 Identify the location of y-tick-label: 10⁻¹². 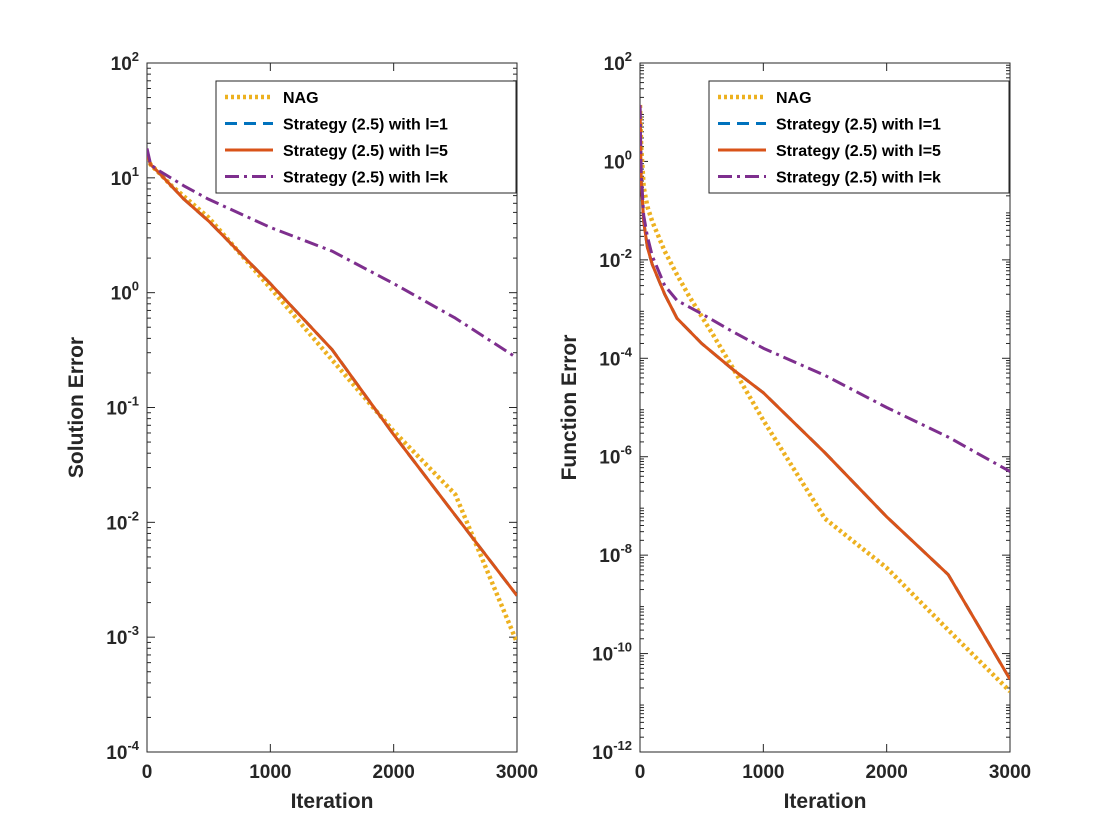
(612, 751).